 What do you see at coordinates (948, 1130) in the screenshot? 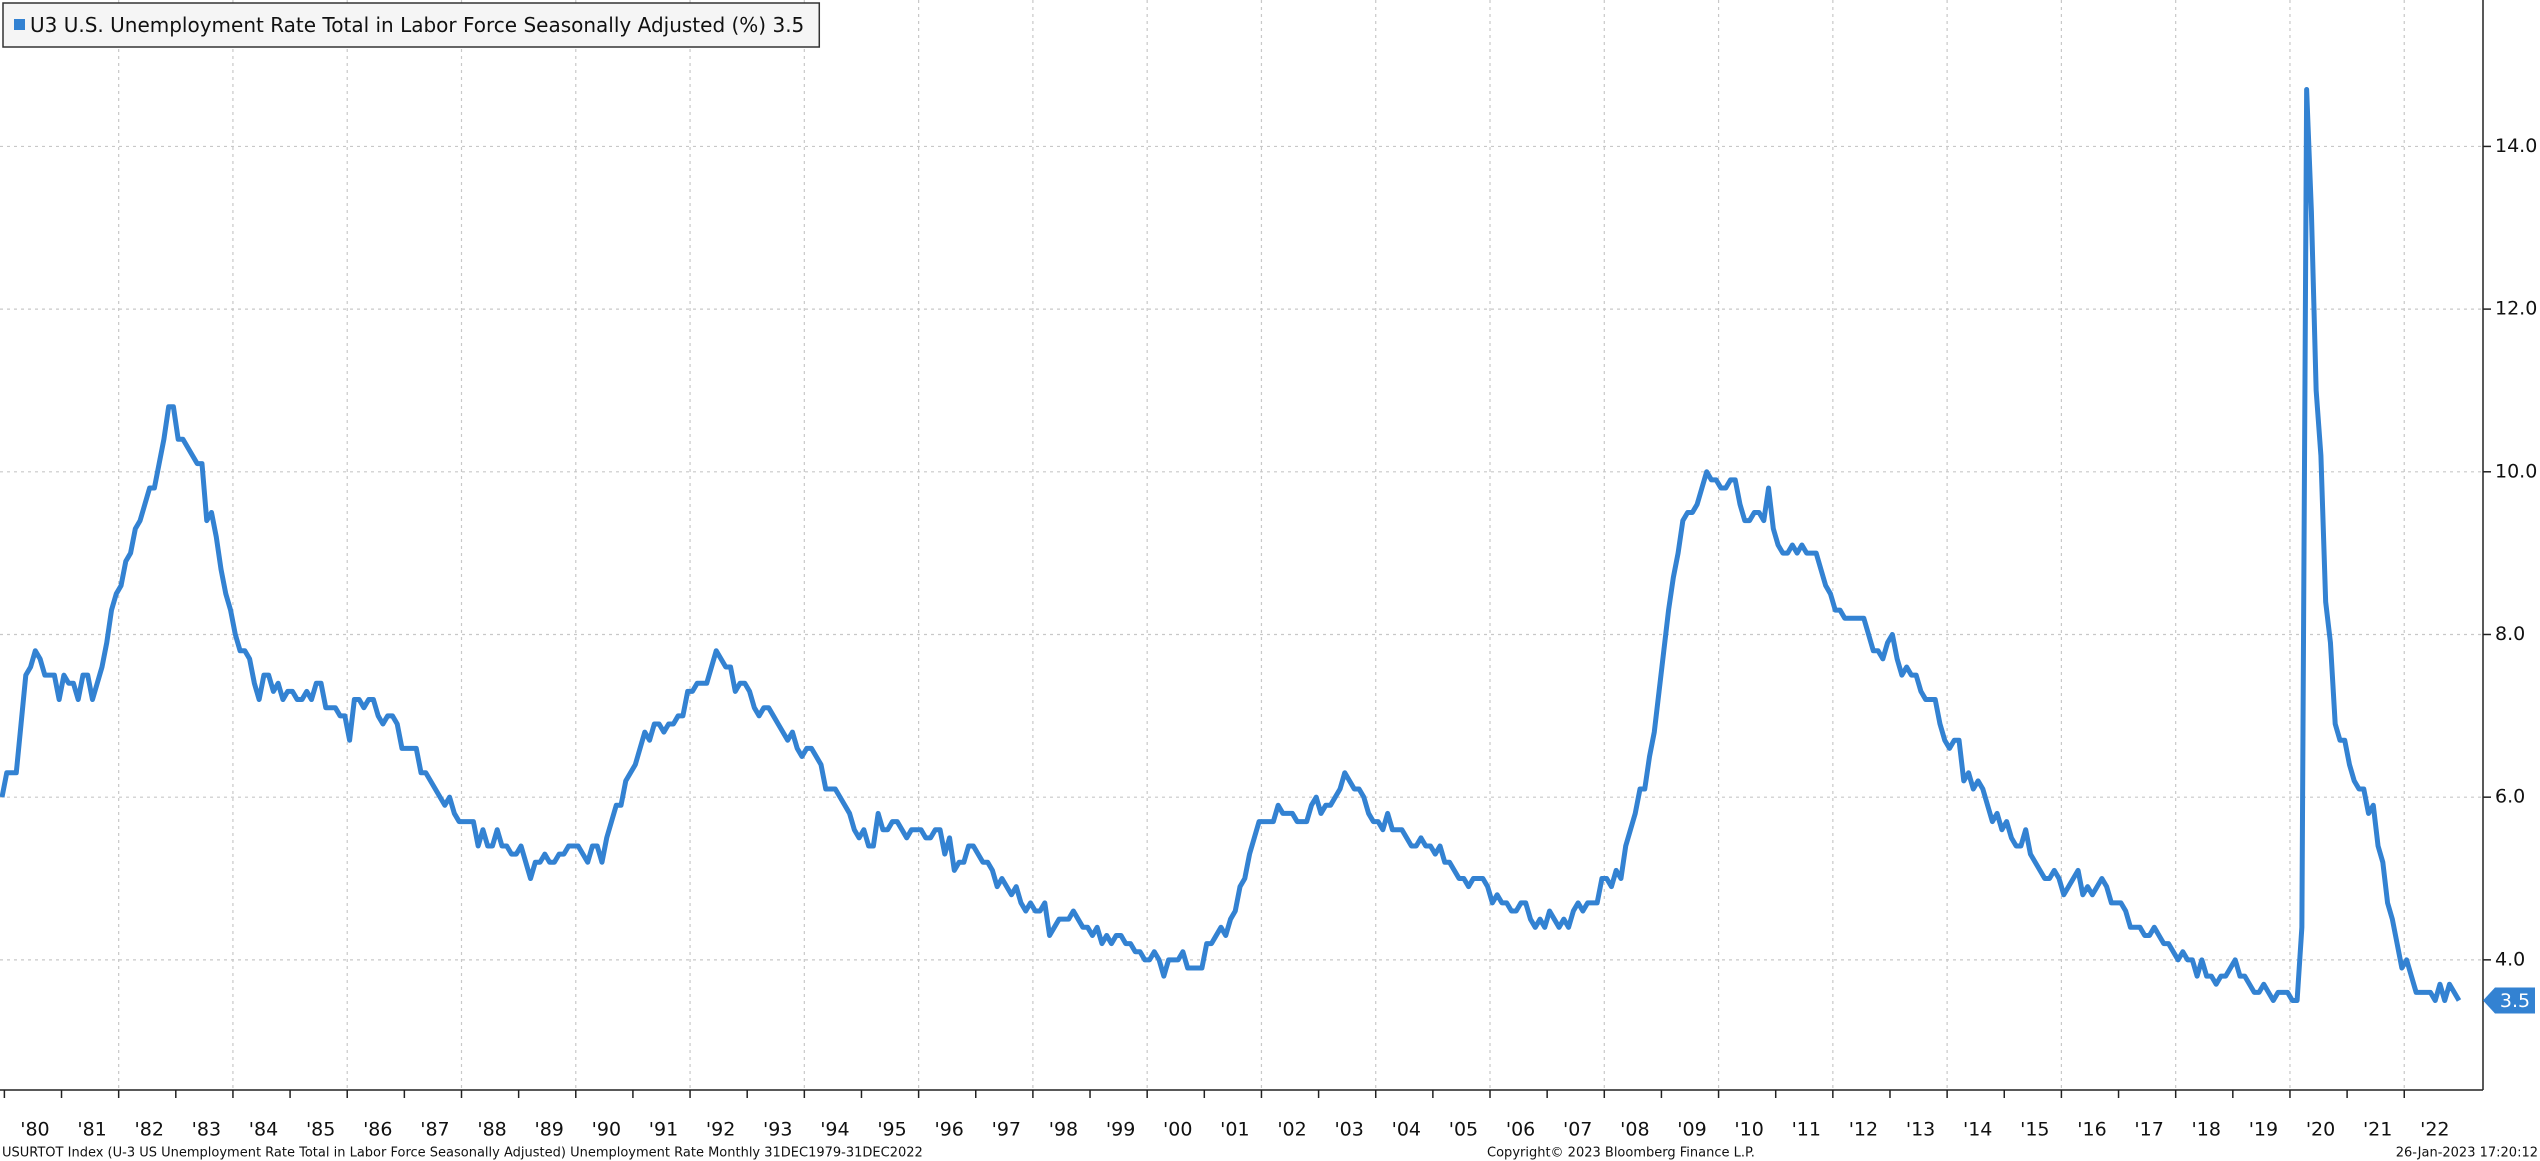
I see `x-tick-label: '96` at bounding box center [948, 1130].